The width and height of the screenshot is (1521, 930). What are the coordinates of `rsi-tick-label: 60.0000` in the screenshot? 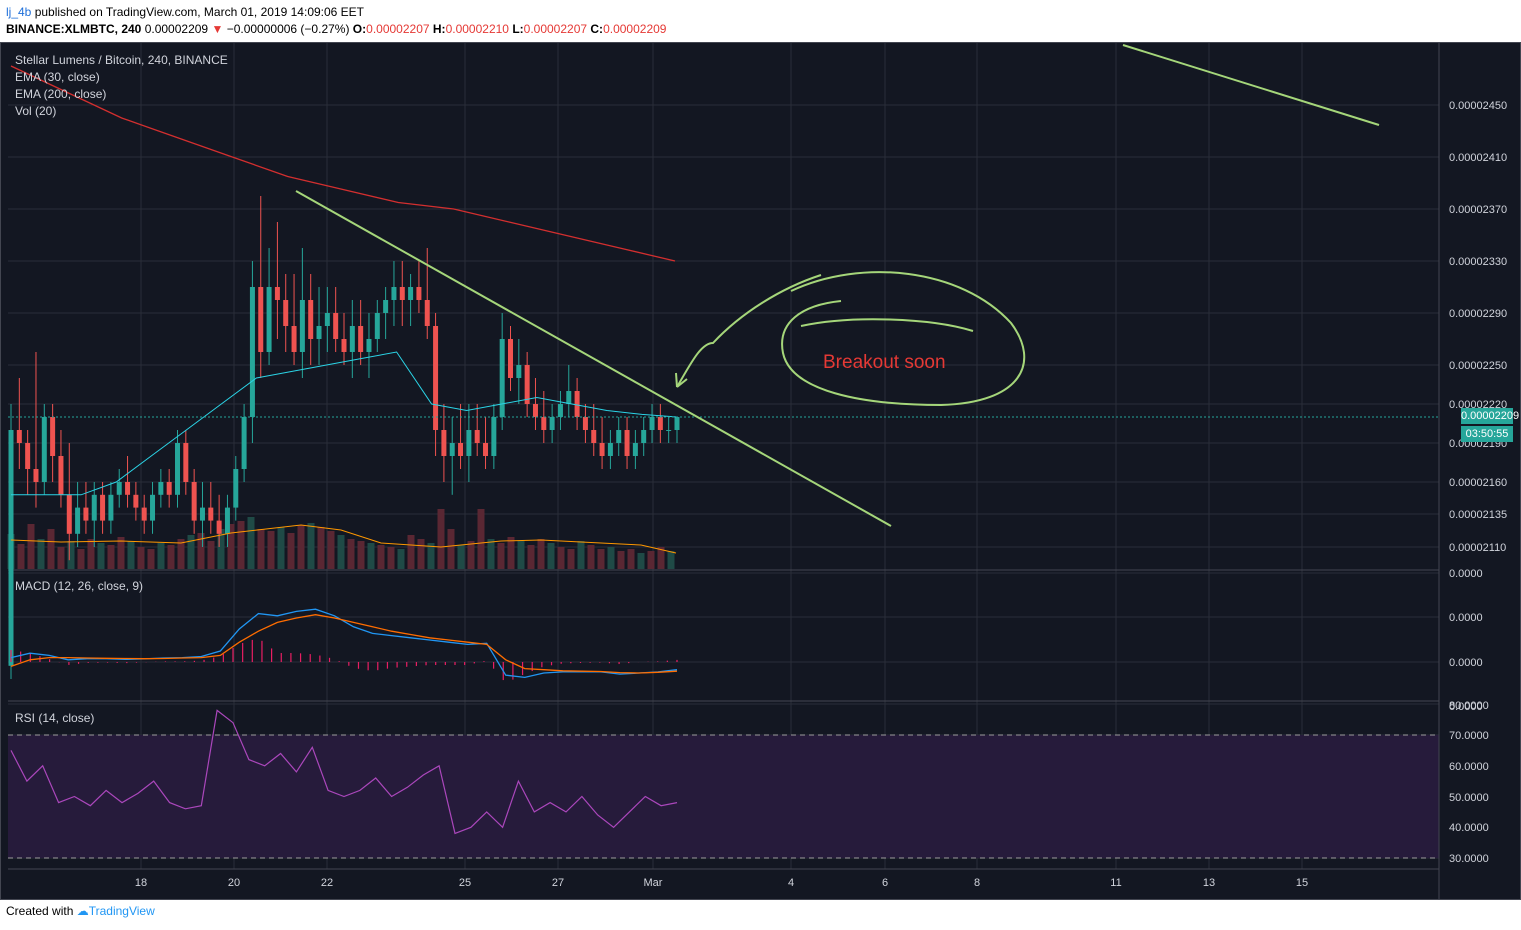 It's located at (1469, 767).